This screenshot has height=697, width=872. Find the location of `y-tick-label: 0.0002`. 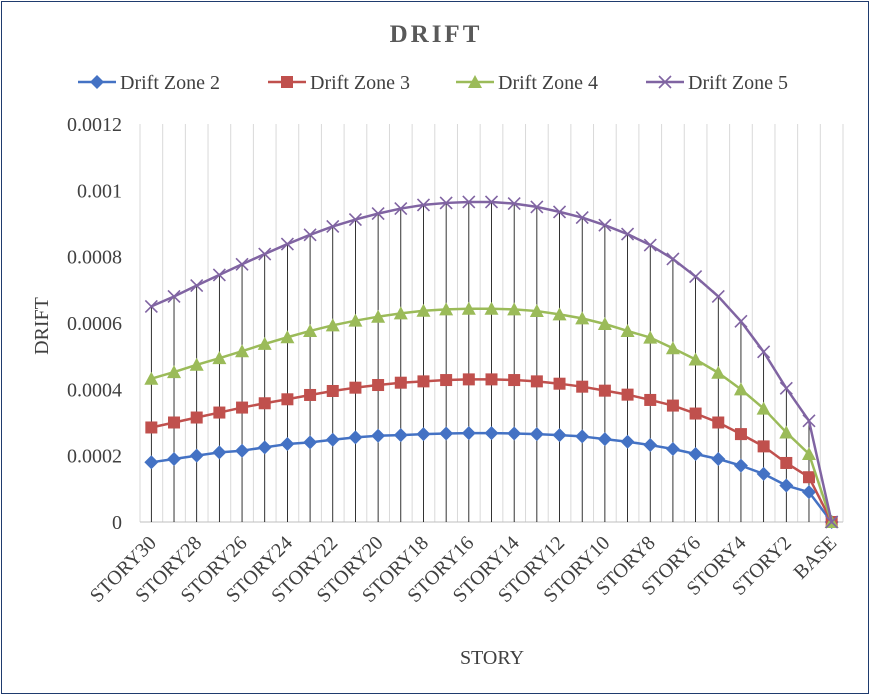

y-tick-label: 0.0002 is located at coordinates (94, 457).